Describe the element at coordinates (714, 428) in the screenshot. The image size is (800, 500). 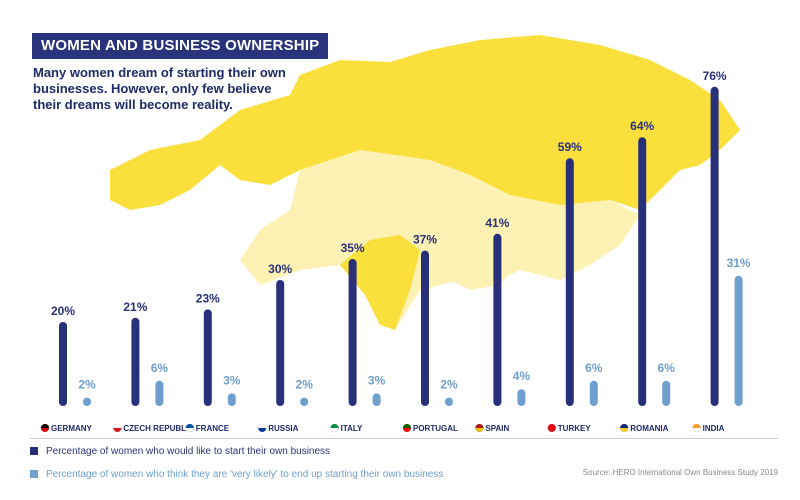
I see `category-label-india: INDIA` at that location.